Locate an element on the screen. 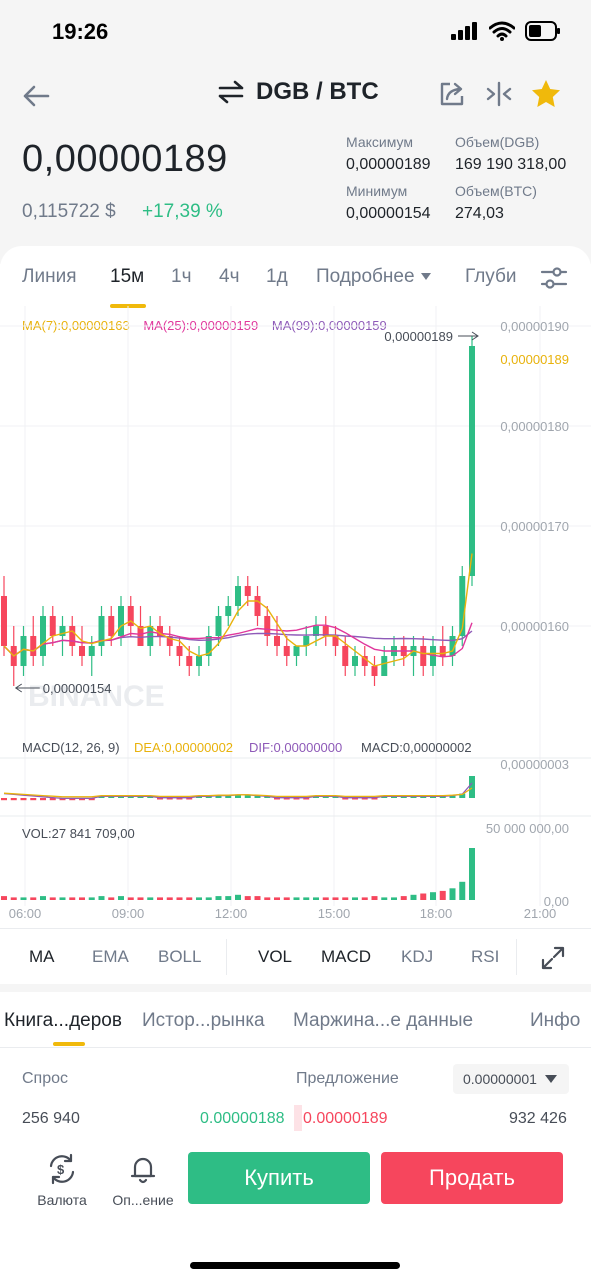 This screenshot has width=591, height=1280. tab-15m: 15м is located at coordinates (127, 276).